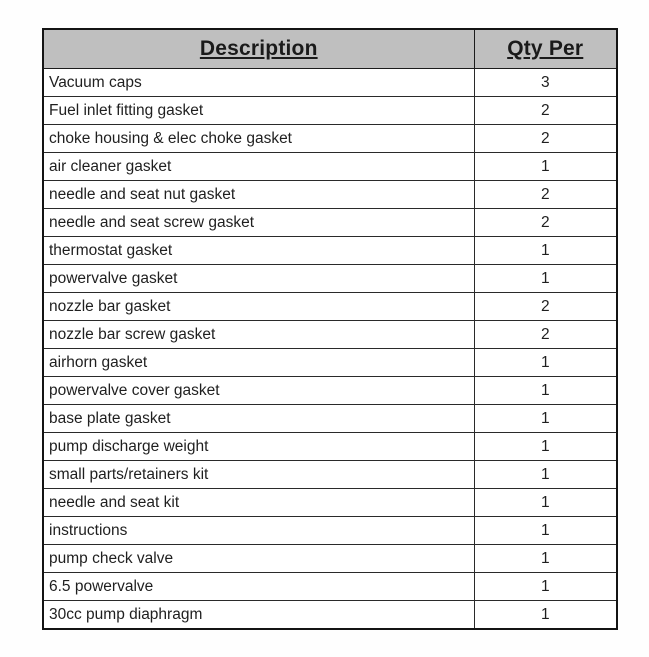  I want to click on table-row: Fuel inlet fitting gasket 2, so click(330, 110).